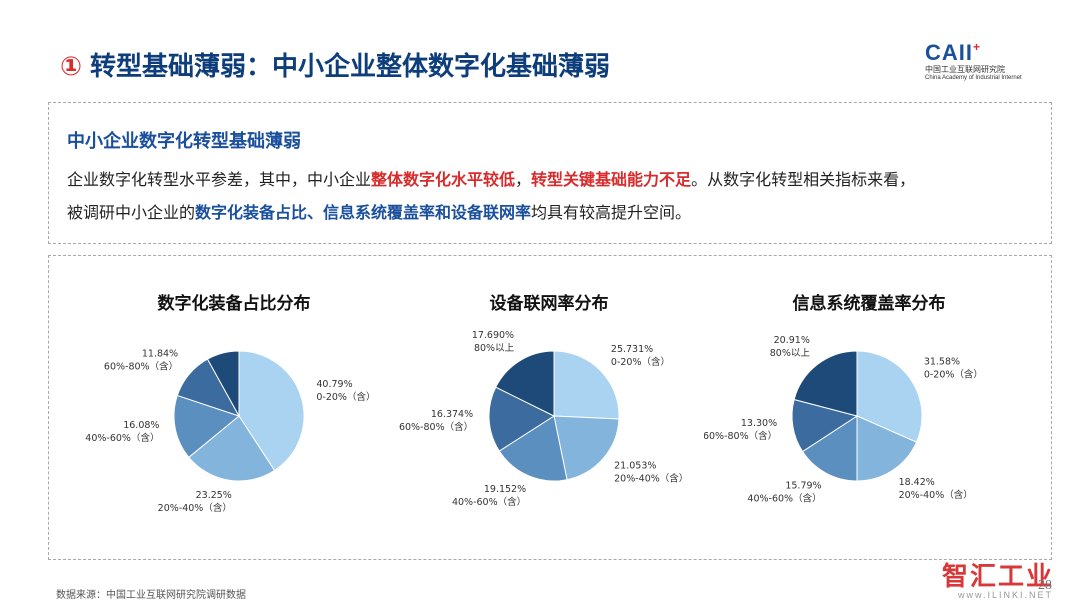 The height and width of the screenshot is (608, 1080). I want to click on summary-highlight-3: 数字化装备占比、信息系统覆盖率和设备联网率, so click(363, 212).